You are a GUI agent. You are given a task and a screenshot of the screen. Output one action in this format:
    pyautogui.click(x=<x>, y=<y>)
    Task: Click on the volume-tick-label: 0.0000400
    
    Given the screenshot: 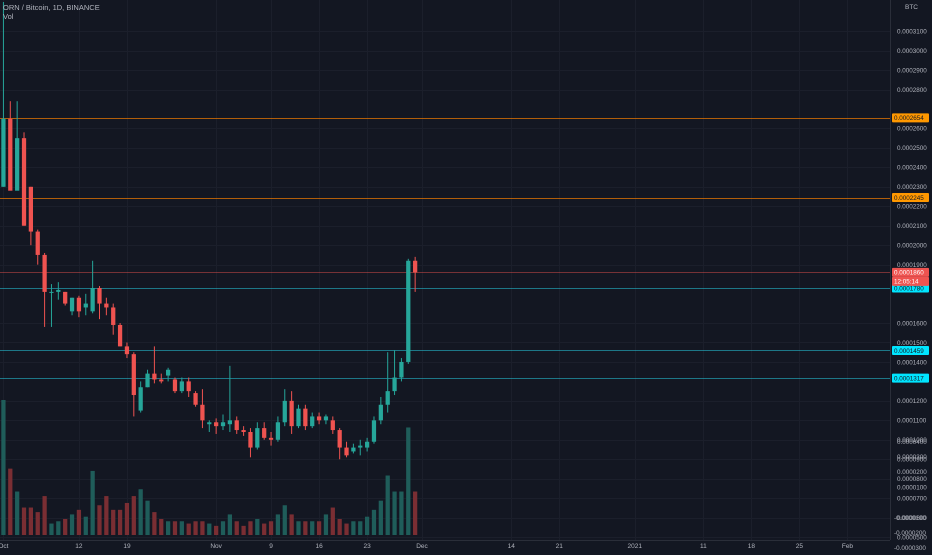 What is the action you would take?
    pyautogui.click(x=912, y=442)
    